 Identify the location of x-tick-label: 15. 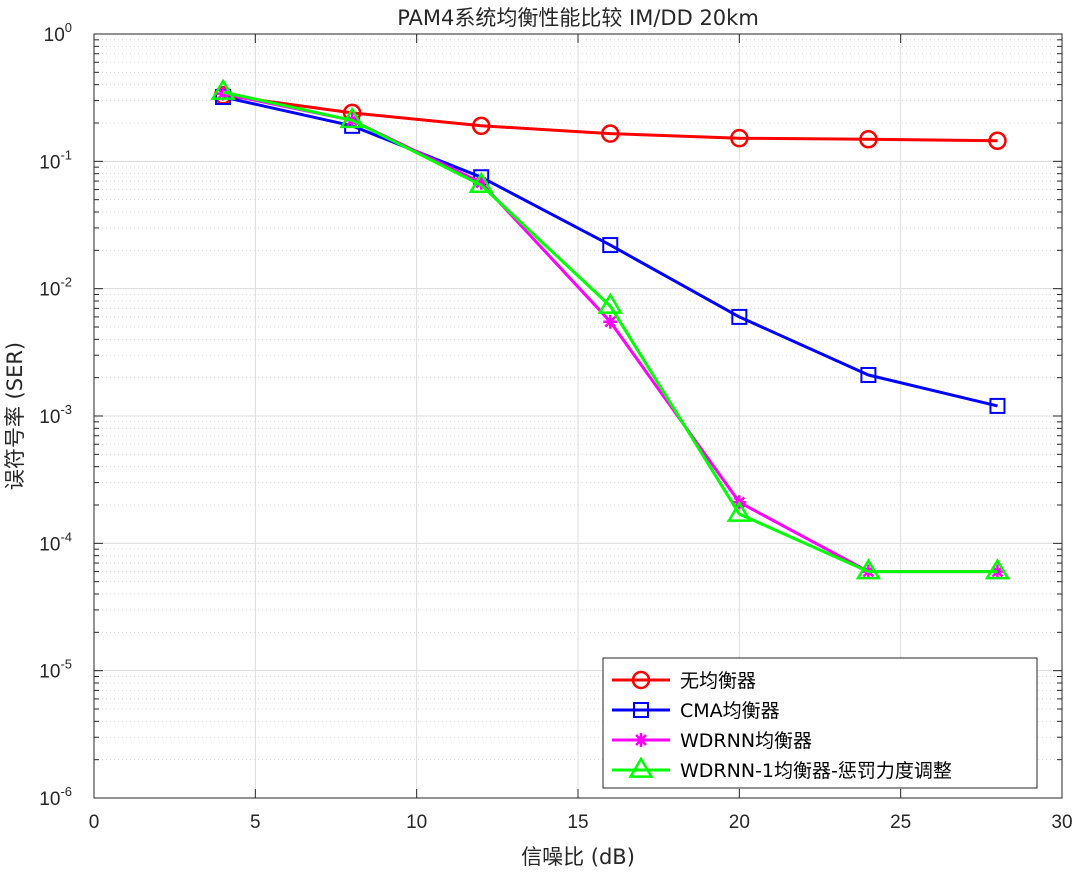
(577, 822).